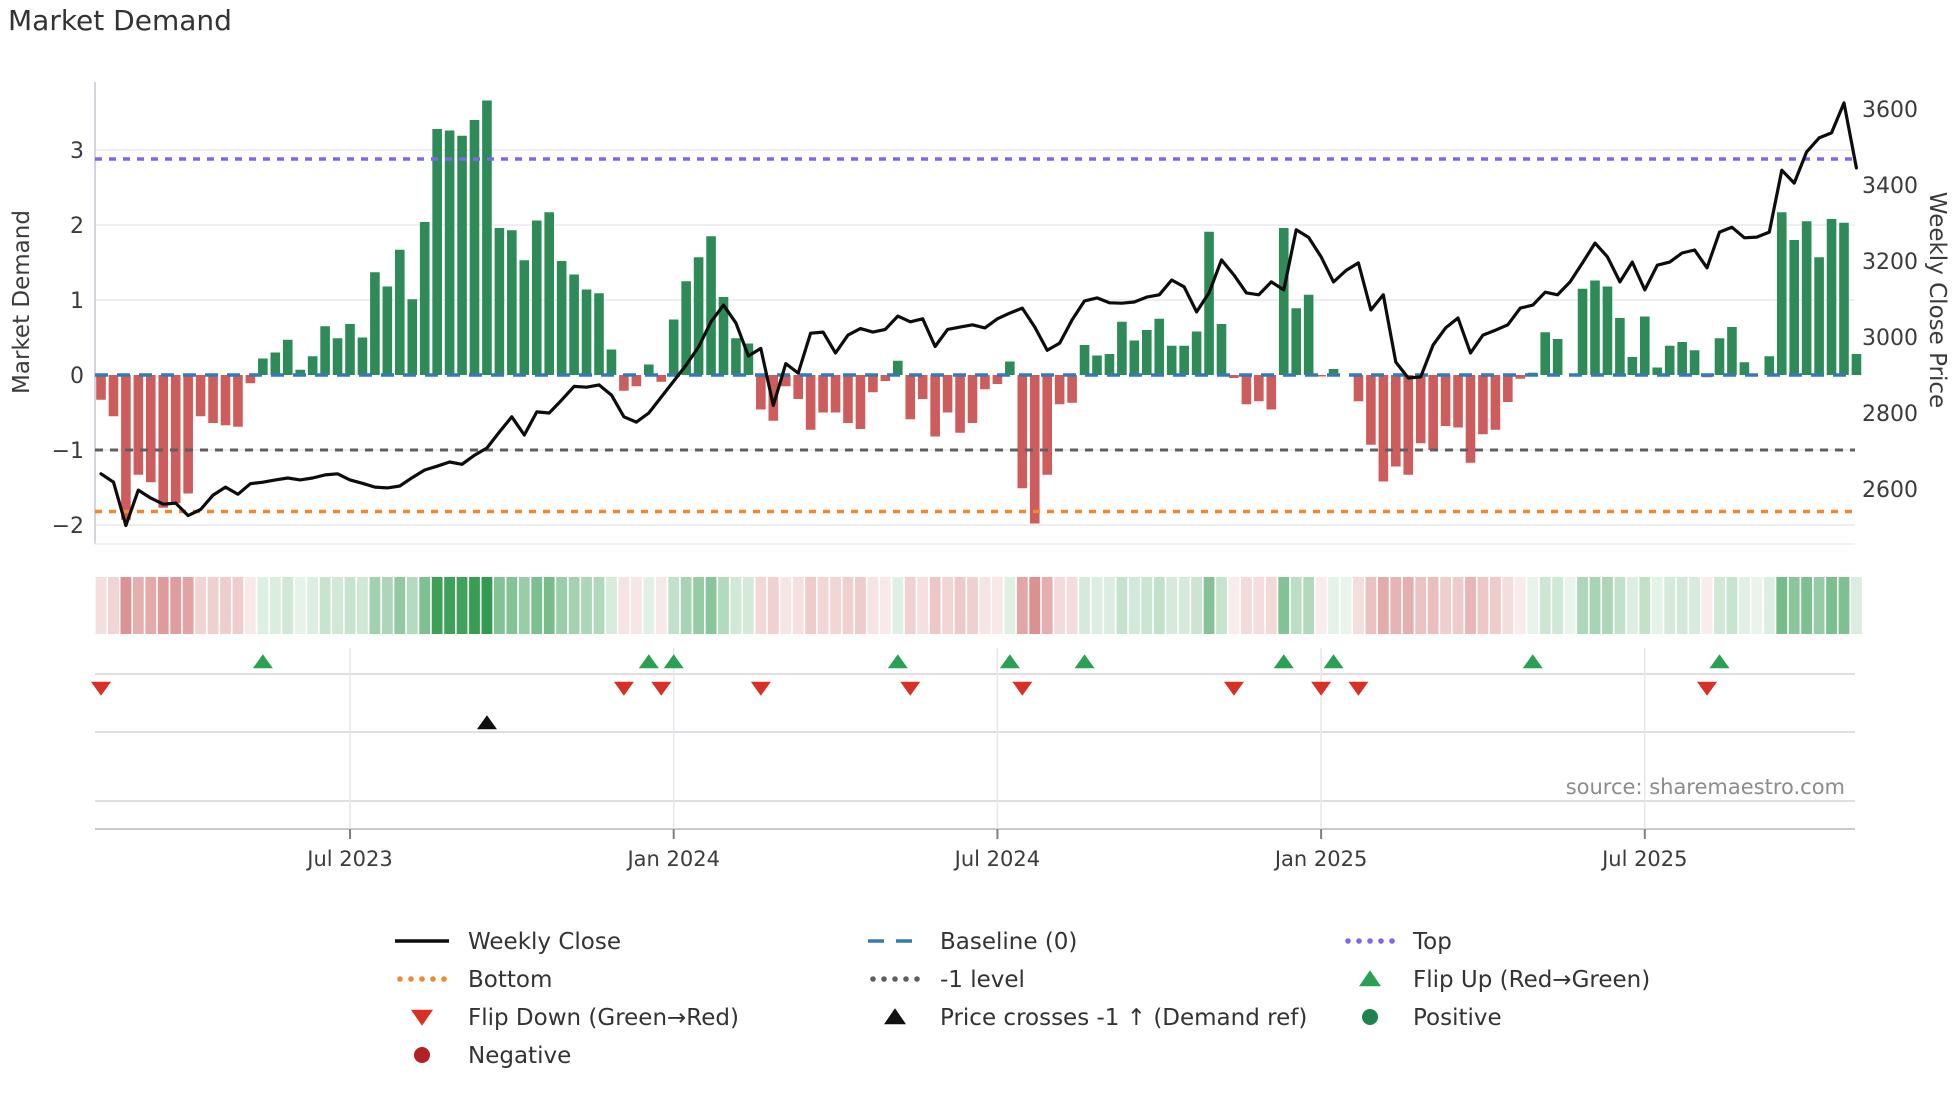  Describe the element at coordinates (1890, 186) in the screenshot. I see `price-tick-label: 3400` at that location.